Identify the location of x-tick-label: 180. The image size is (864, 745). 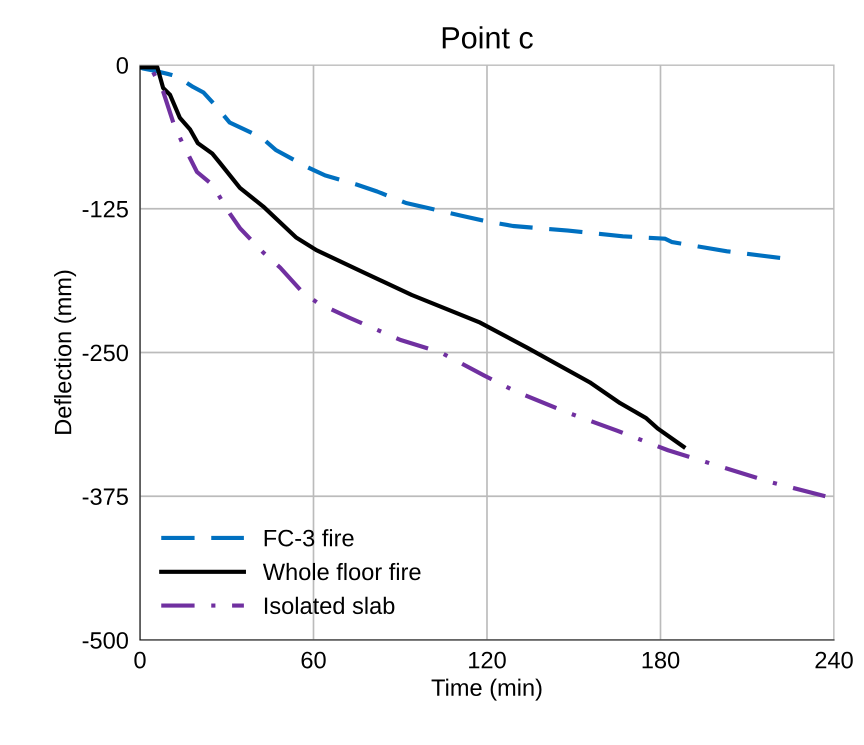
(661, 660).